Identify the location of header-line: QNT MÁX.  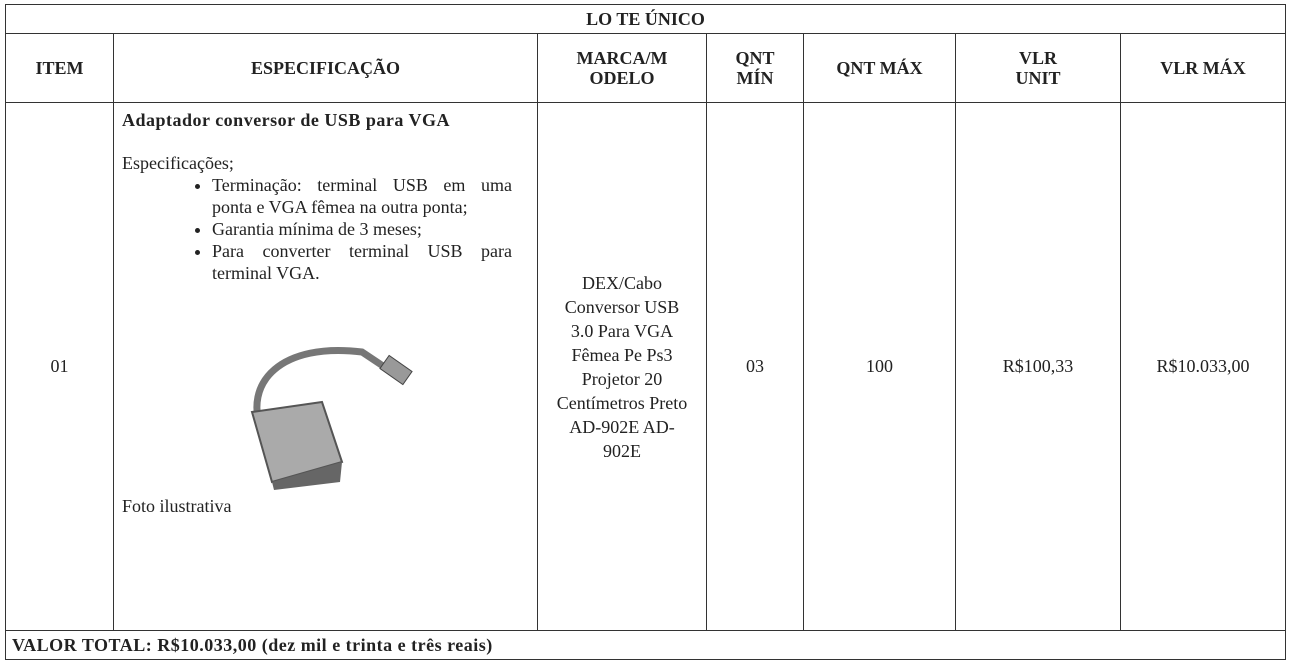
(879, 68).